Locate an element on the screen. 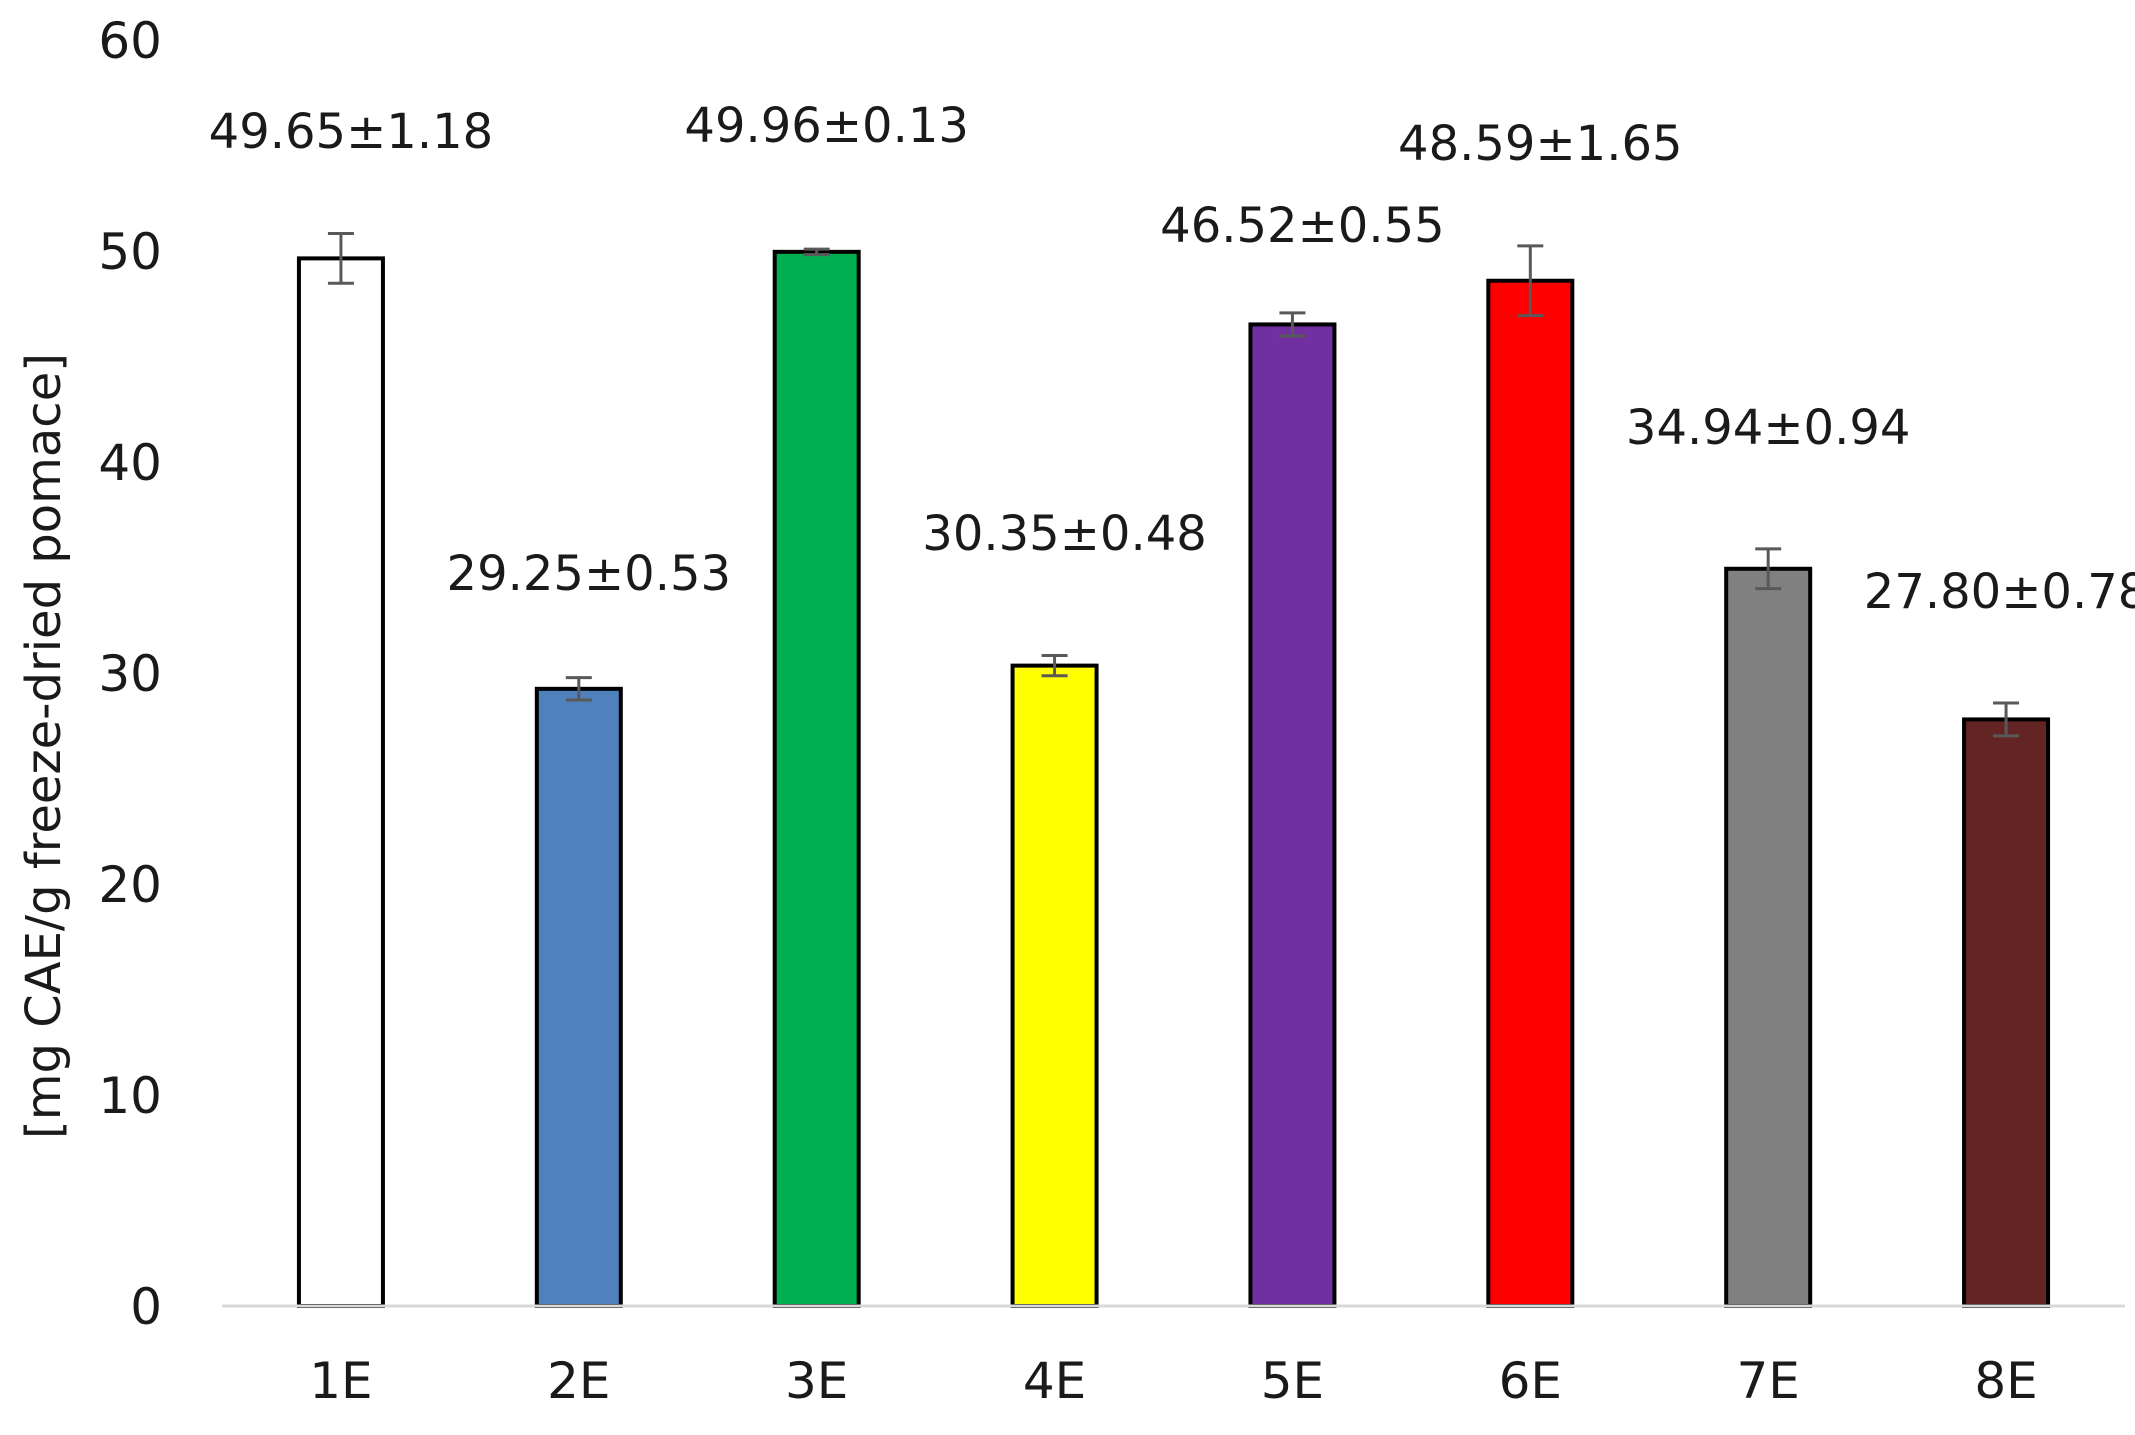 The height and width of the screenshot is (1435, 2135). x-category-label: 1E is located at coordinates (340, 1381).